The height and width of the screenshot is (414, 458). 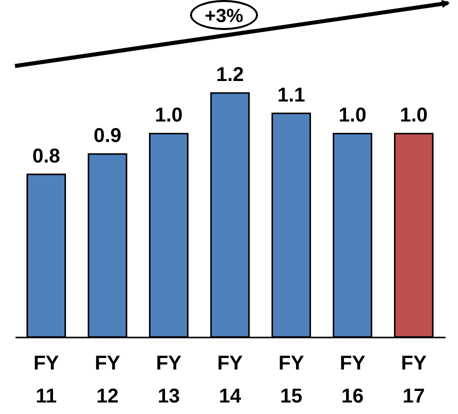 What do you see at coordinates (291, 95) in the screenshot?
I see `data-label: 1.1` at bounding box center [291, 95].